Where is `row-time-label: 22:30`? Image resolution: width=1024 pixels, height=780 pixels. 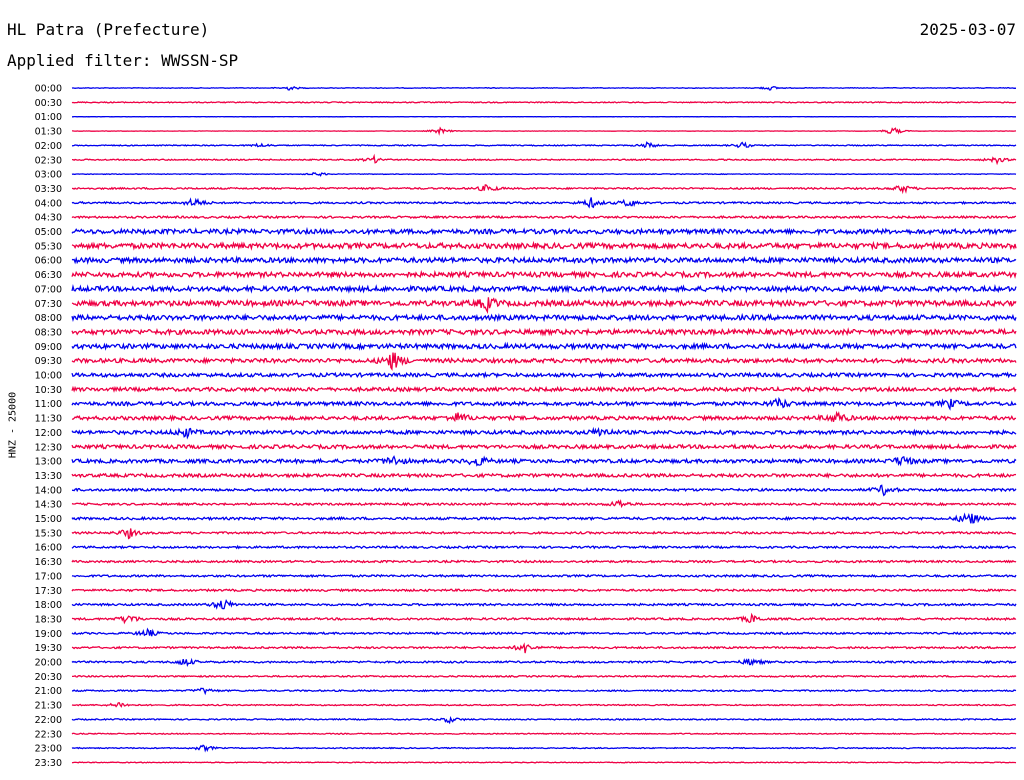 row-time-label: 22:30 is located at coordinates (48, 734).